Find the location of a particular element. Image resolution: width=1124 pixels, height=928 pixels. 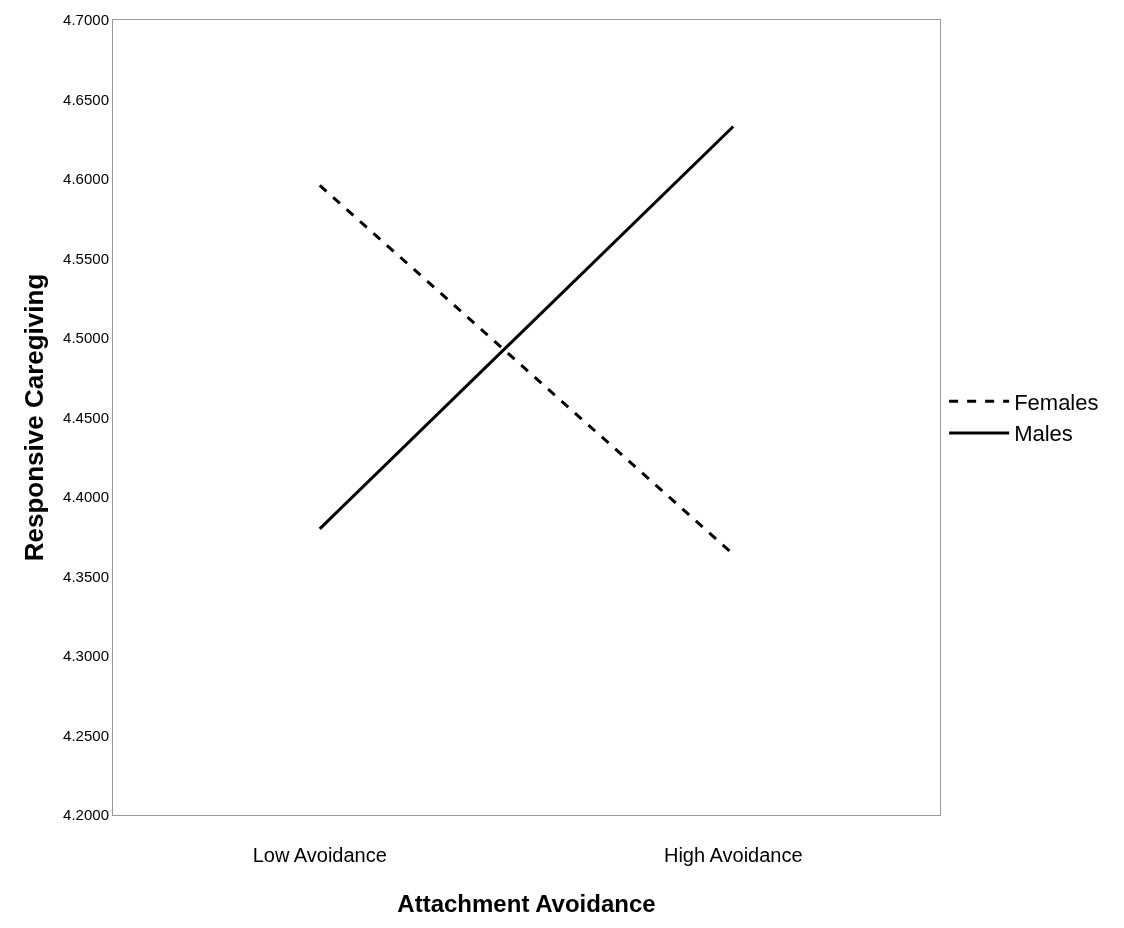

y-tick-label: 4.5500 is located at coordinates (86, 258).